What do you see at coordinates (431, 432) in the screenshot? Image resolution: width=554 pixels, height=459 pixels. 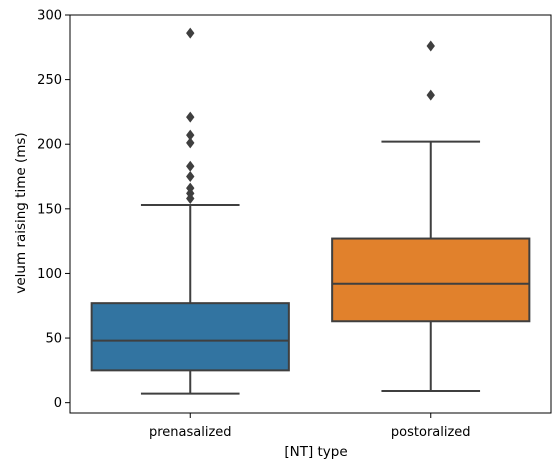 I see `x-tick-label: postoralized` at bounding box center [431, 432].